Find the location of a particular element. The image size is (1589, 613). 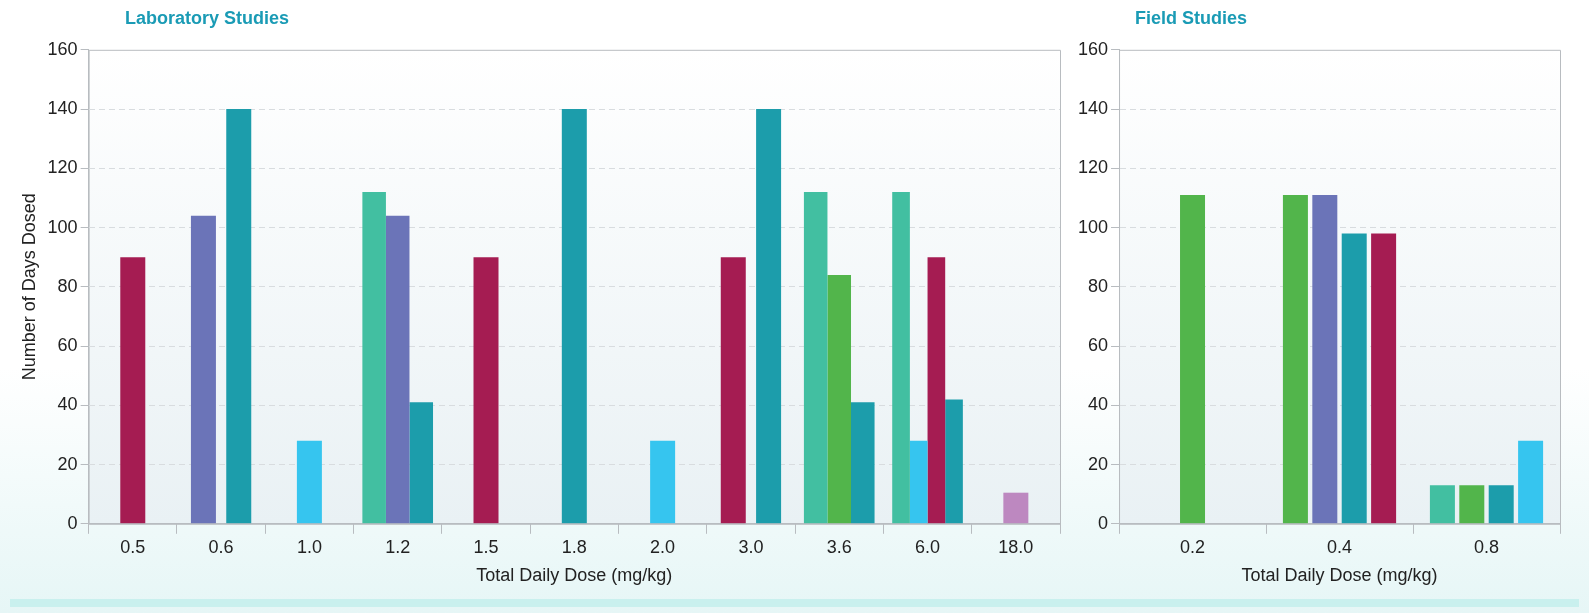

x-tick-label: 3.6 is located at coordinates (839, 546).